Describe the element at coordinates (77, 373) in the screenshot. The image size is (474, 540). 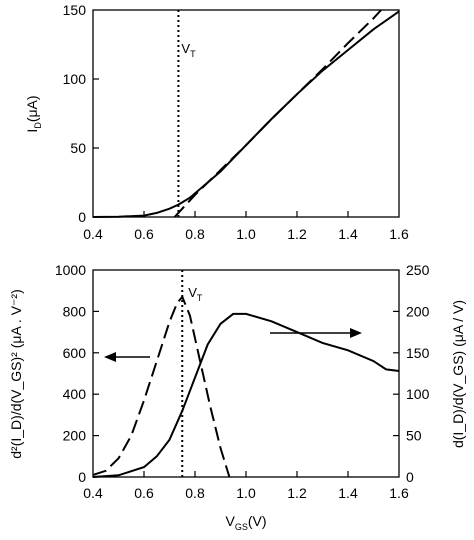
I see `bottom-left-y-axis: 0 200 400 600 800 1000` at that location.